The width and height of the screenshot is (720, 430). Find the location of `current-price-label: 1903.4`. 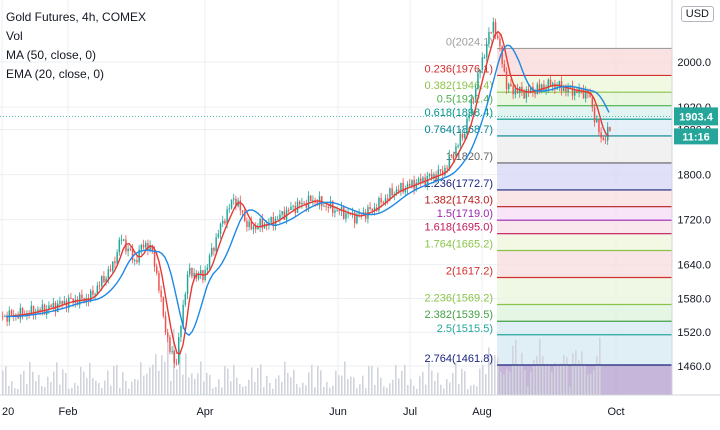

current-price-label: 1903.4 is located at coordinates (696, 117).